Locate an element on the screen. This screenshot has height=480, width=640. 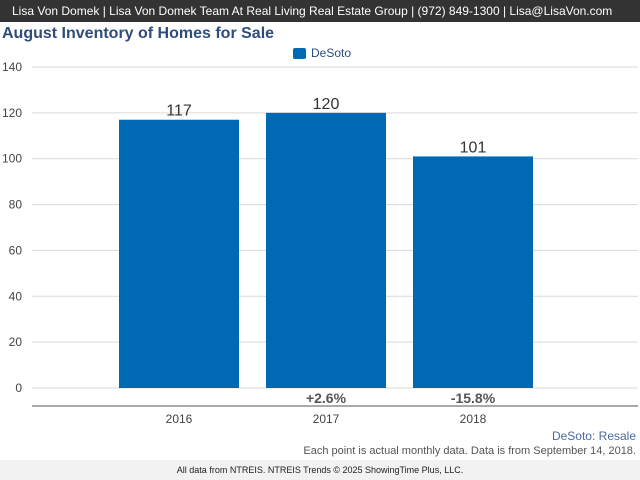
y-tick-label: 0 is located at coordinates (18, 388).